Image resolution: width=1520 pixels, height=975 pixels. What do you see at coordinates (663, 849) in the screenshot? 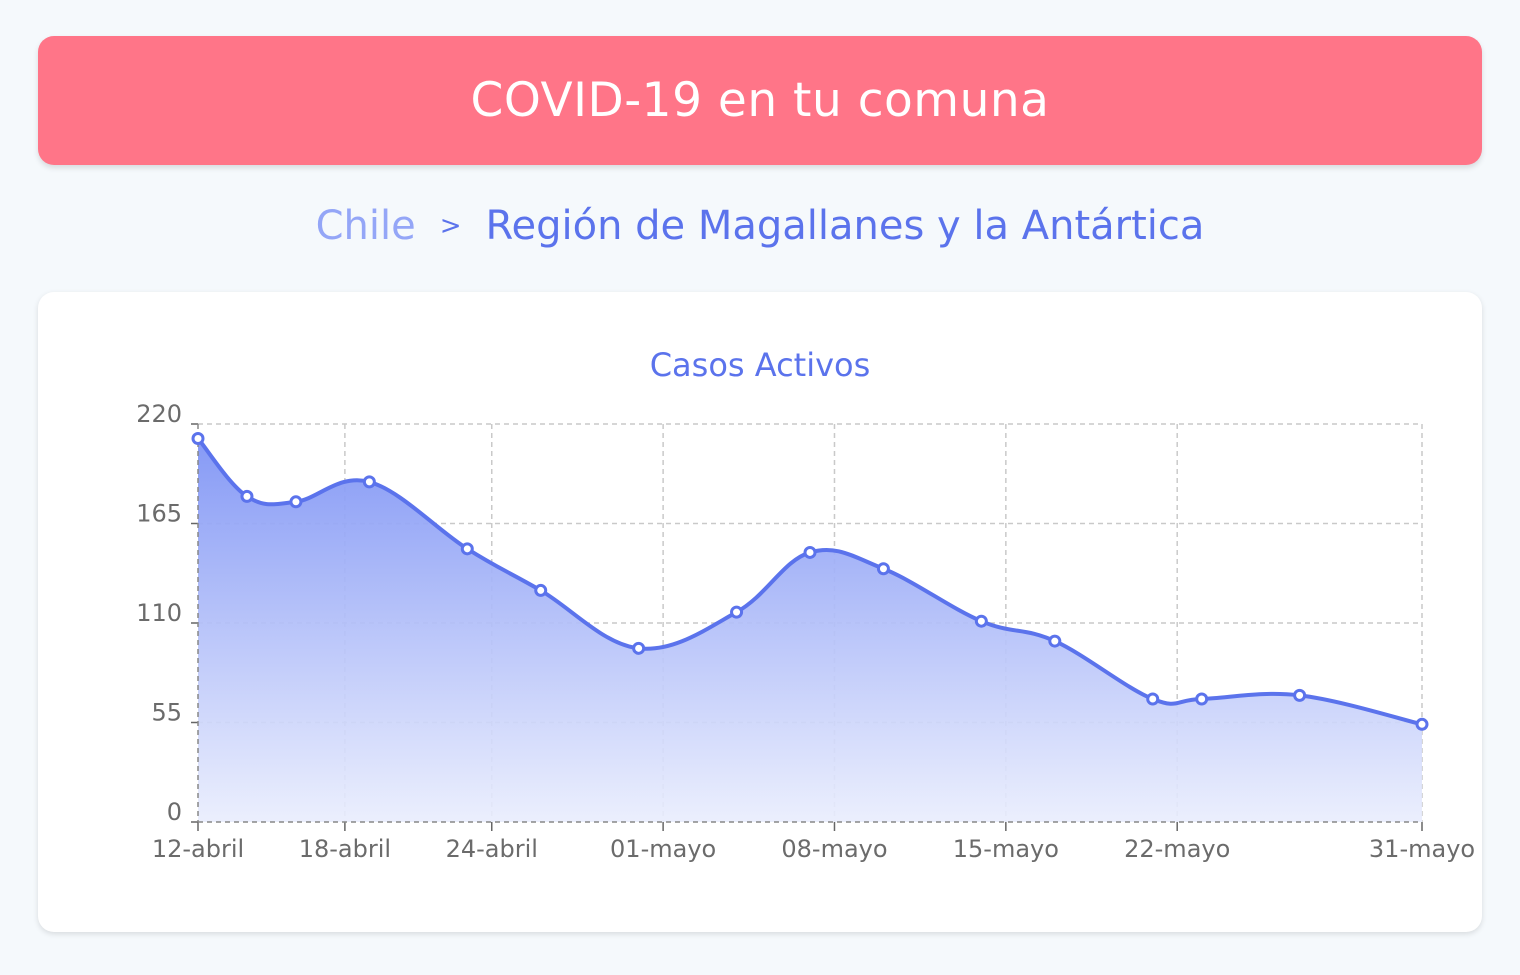
I see `x-tick-label: 01-mayo` at bounding box center [663, 849].